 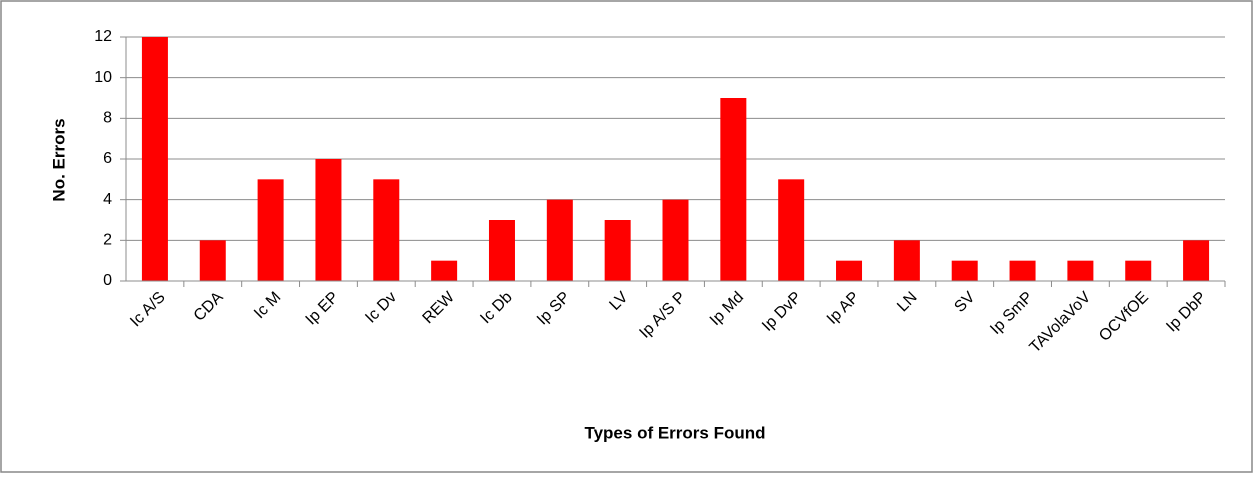 I want to click on y-tick-label: 4, so click(x=107, y=199).